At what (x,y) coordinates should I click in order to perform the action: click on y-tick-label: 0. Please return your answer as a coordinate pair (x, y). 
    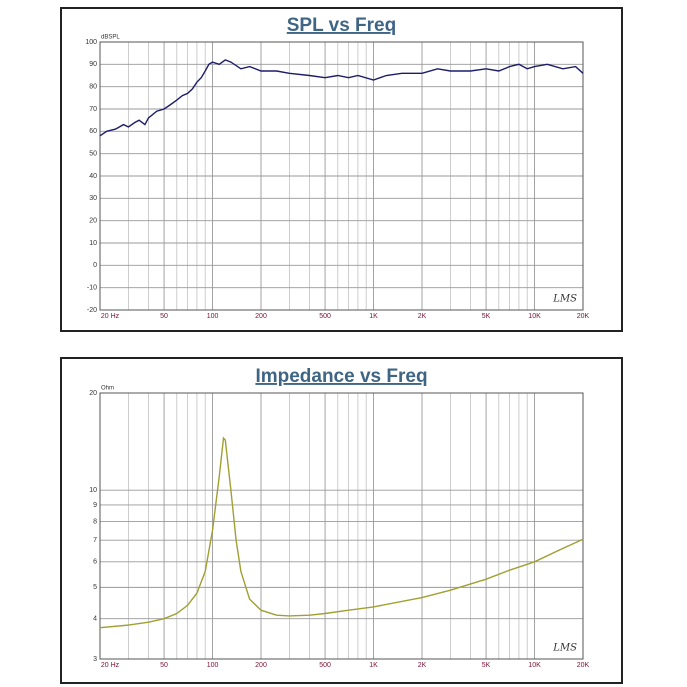
    Looking at the image, I should click on (95, 265).